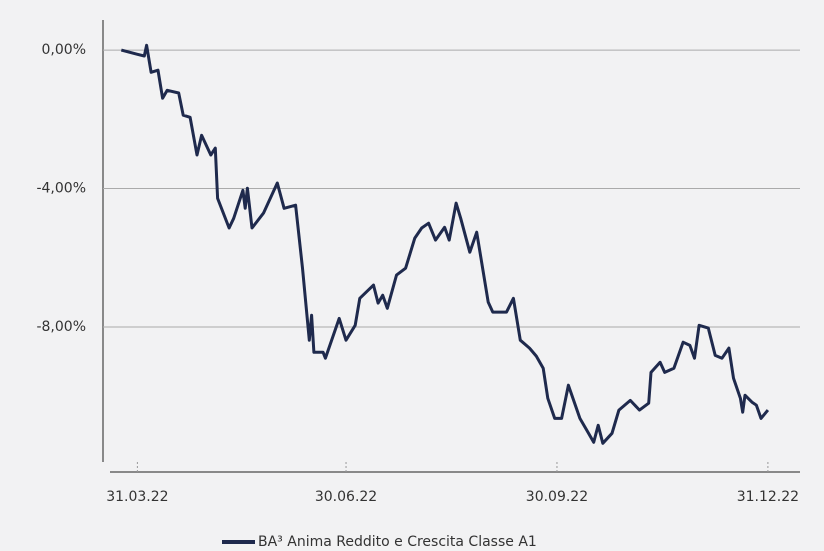 The width and height of the screenshot is (824, 551). I want to click on x-tick-label: 30.06.22, so click(346, 497).